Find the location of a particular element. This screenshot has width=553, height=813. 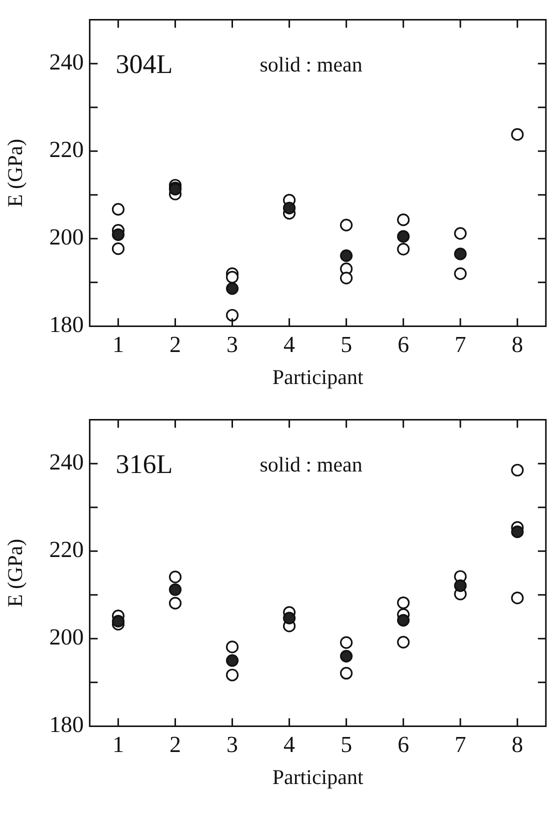

annotation: 304L is located at coordinates (144, 63).